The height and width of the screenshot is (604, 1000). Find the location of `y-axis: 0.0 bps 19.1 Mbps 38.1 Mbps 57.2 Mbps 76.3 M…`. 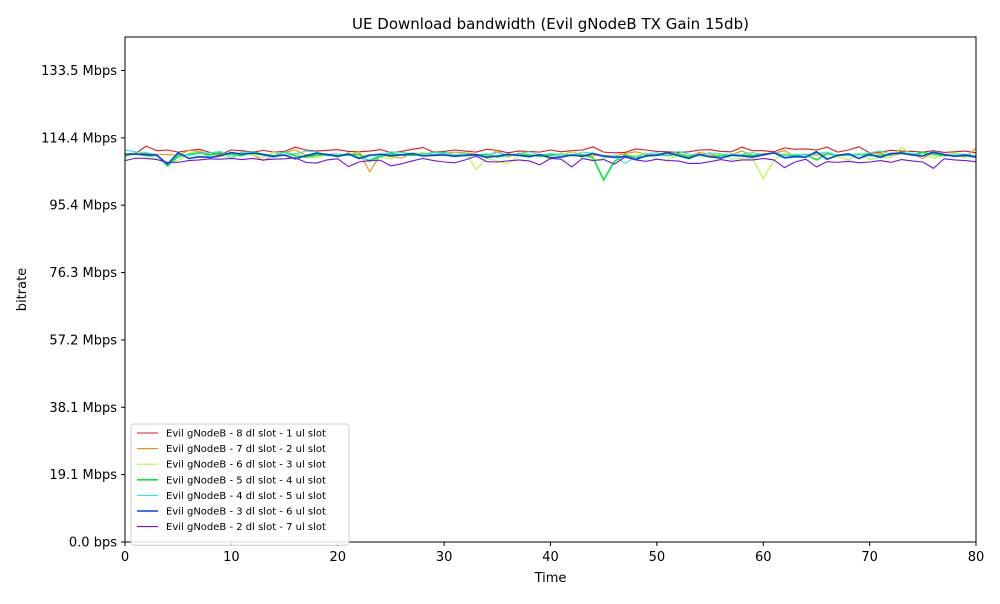

y-axis: 0.0 bps 19.1 Mbps 38.1 Mbps 57.2 Mbps 76.3 M… is located at coordinates (83, 307).